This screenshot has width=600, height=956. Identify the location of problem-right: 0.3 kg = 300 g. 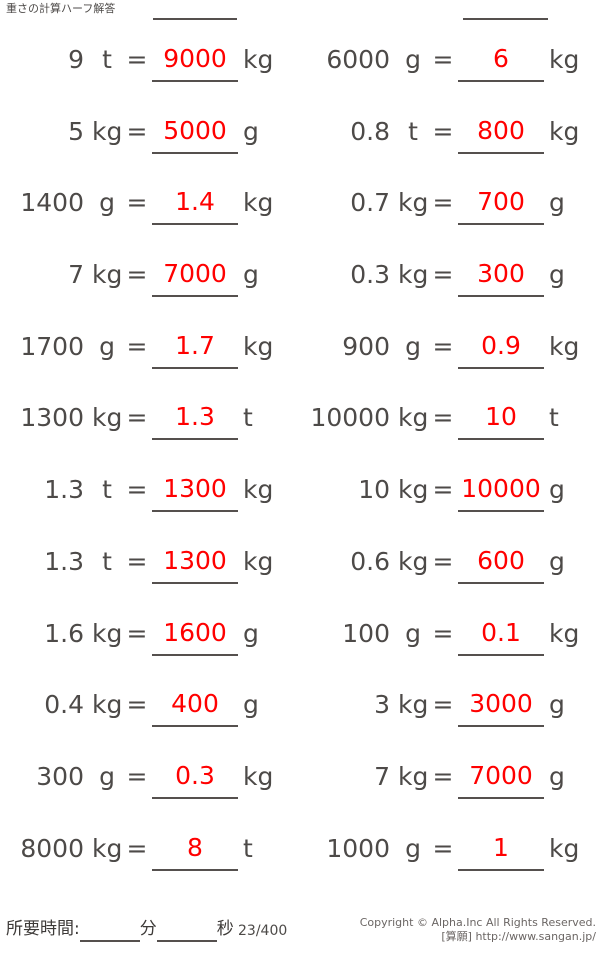
(450, 275).